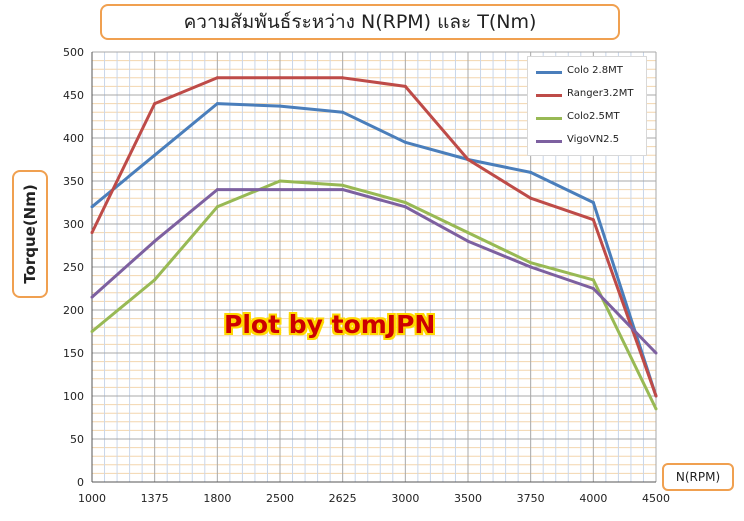  Describe the element at coordinates (600, 93) in the screenshot. I see `legend-label: Ranger3.2MT` at that location.